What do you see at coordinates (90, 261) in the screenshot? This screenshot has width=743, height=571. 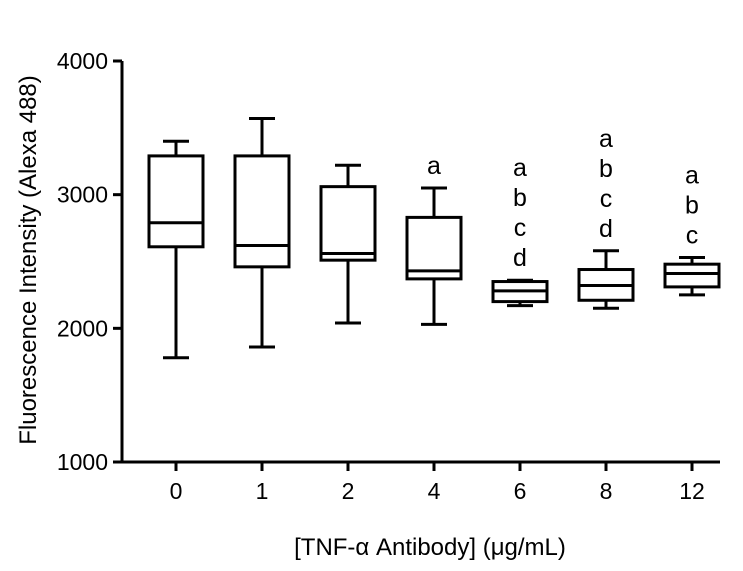 I see `y-axis: 1000 2000 3000 4000` at bounding box center [90, 261].